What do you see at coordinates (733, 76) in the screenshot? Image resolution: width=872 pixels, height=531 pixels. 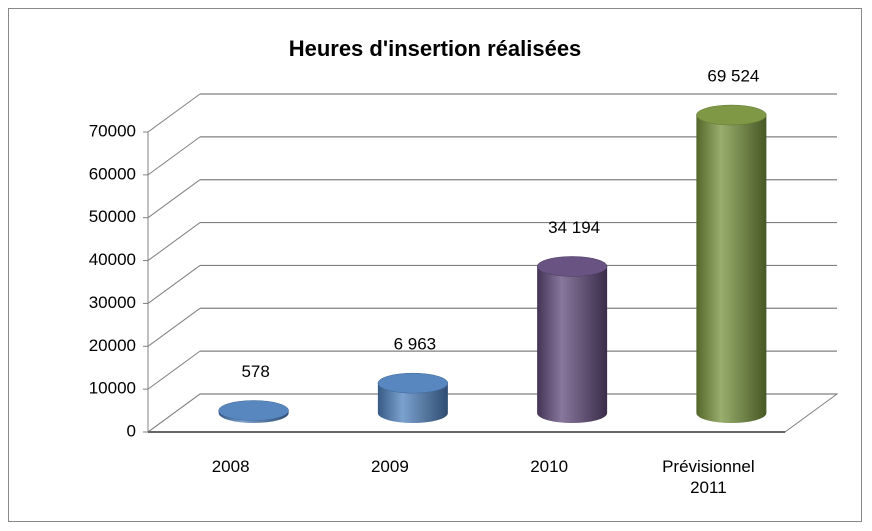 I see `value-label: 69 524` at bounding box center [733, 76].